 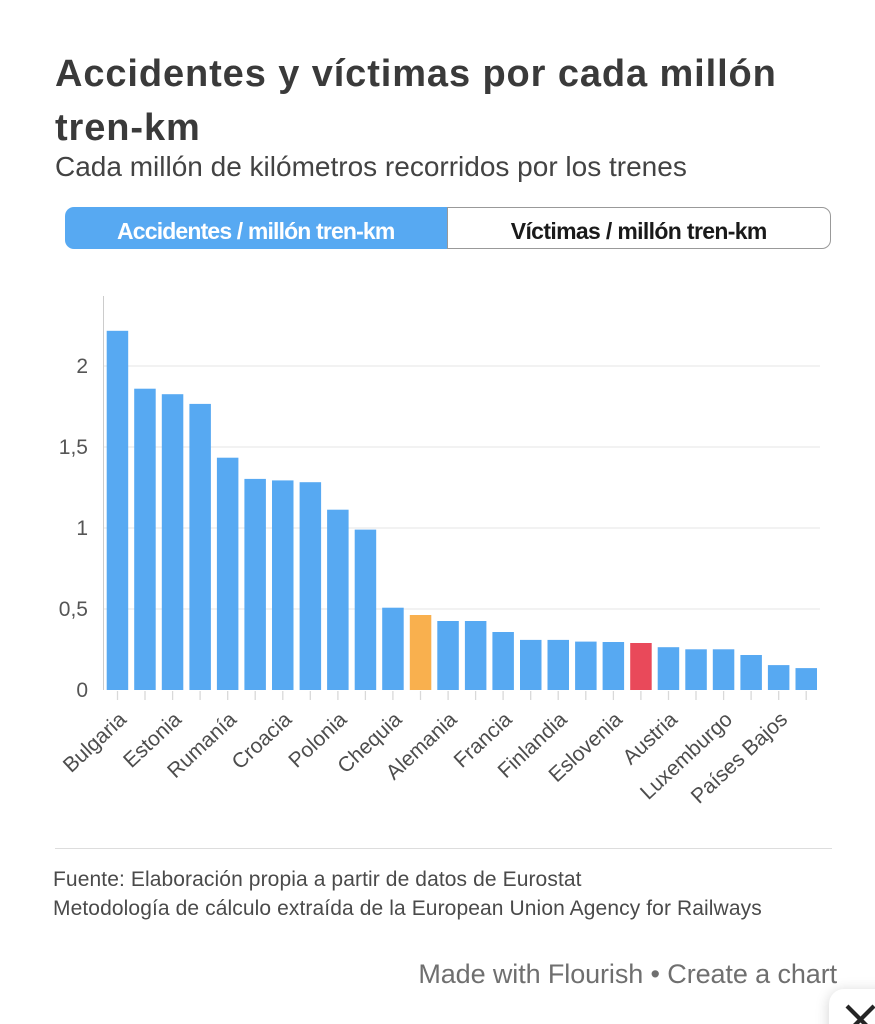 What do you see at coordinates (95, 743) in the screenshot?
I see `svg-text: Bulgaria` at bounding box center [95, 743].